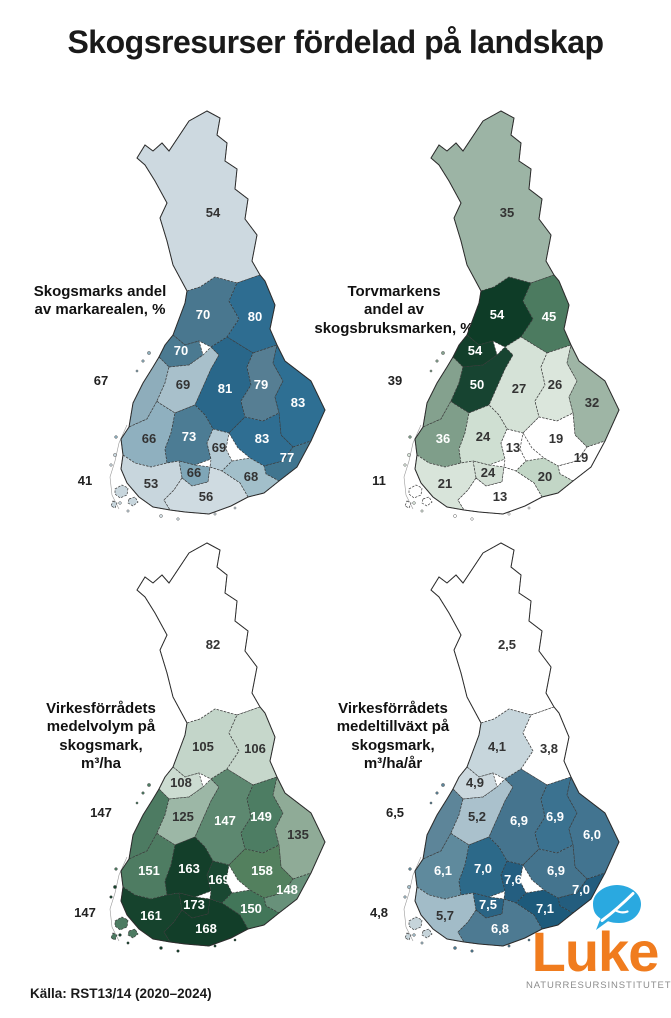  I want to click on region-value-label: 11, so click(379, 480).